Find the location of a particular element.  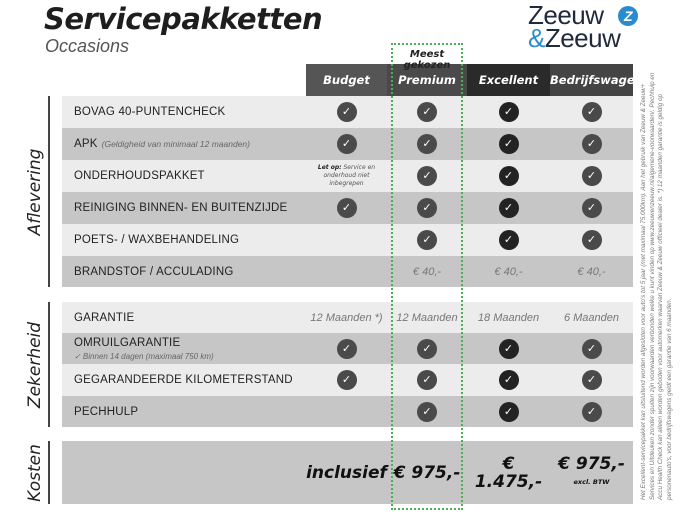

row-subnote: ✓ Binnen 14 dagen (maximaal 750 km) is located at coordinates (144, 356).